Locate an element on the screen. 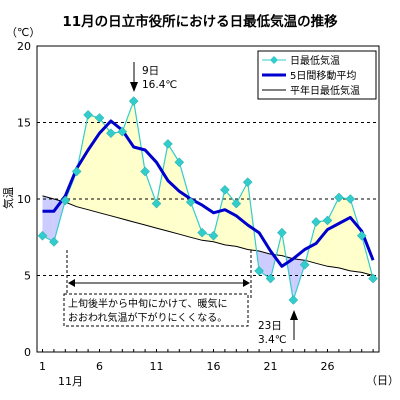 This screenshot has width=400, height=400. month-label: 11月 is located at coordinates (70, 381).